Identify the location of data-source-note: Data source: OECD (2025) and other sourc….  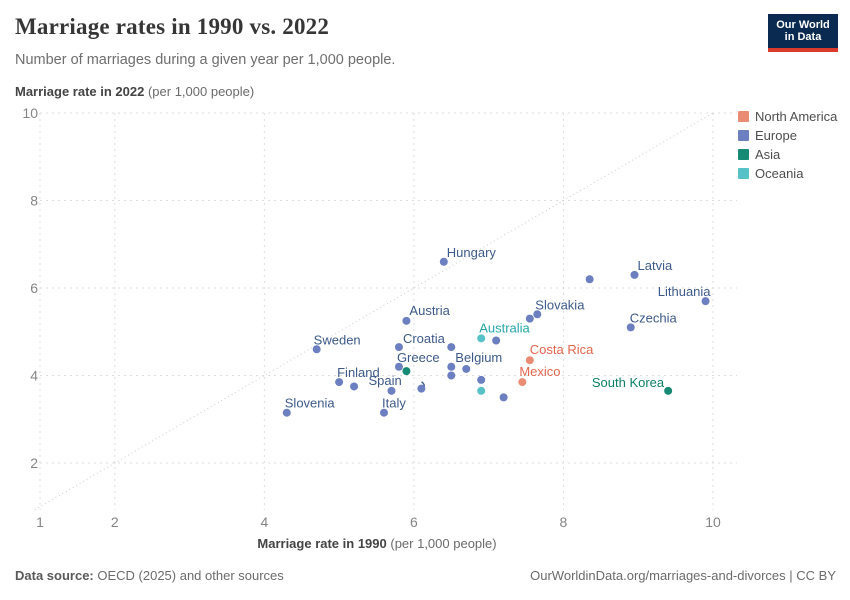
(149, 575).